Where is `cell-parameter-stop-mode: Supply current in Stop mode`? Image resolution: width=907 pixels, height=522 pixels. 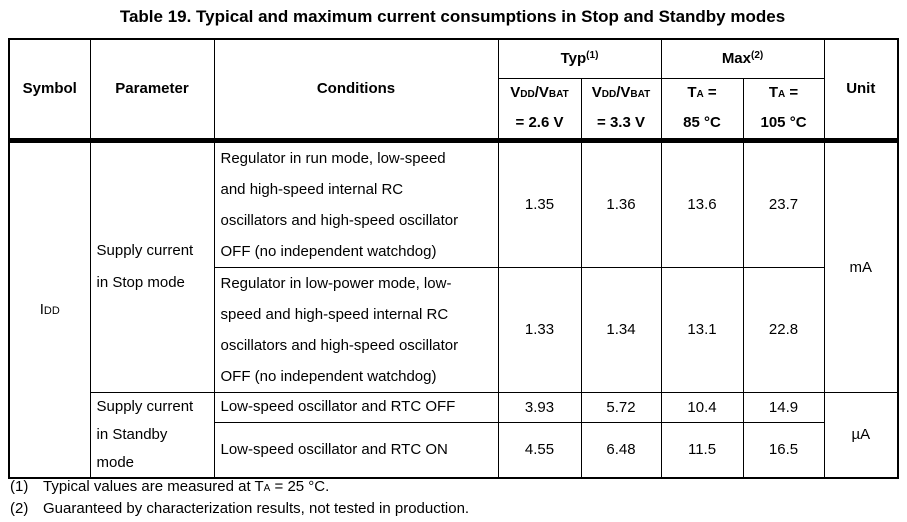 cell-parameter-stop-mode: Supply current in Stop mode is located at coordinates (152, 265).